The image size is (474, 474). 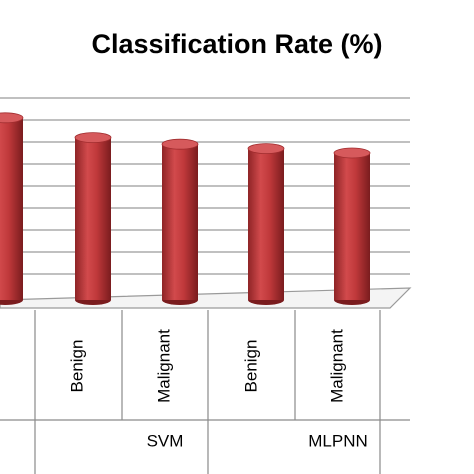 What do you see at coordinates (338, 440) in the screenshot?
I see `group-label: MLPNN` at bounding box center [338, 440].